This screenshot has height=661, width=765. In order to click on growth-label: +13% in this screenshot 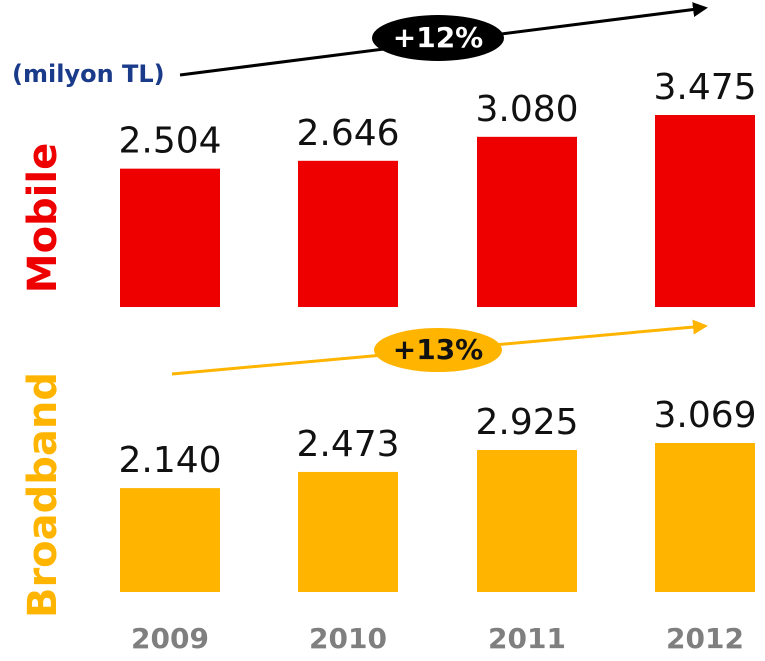, I will do `click(438, 349)`.